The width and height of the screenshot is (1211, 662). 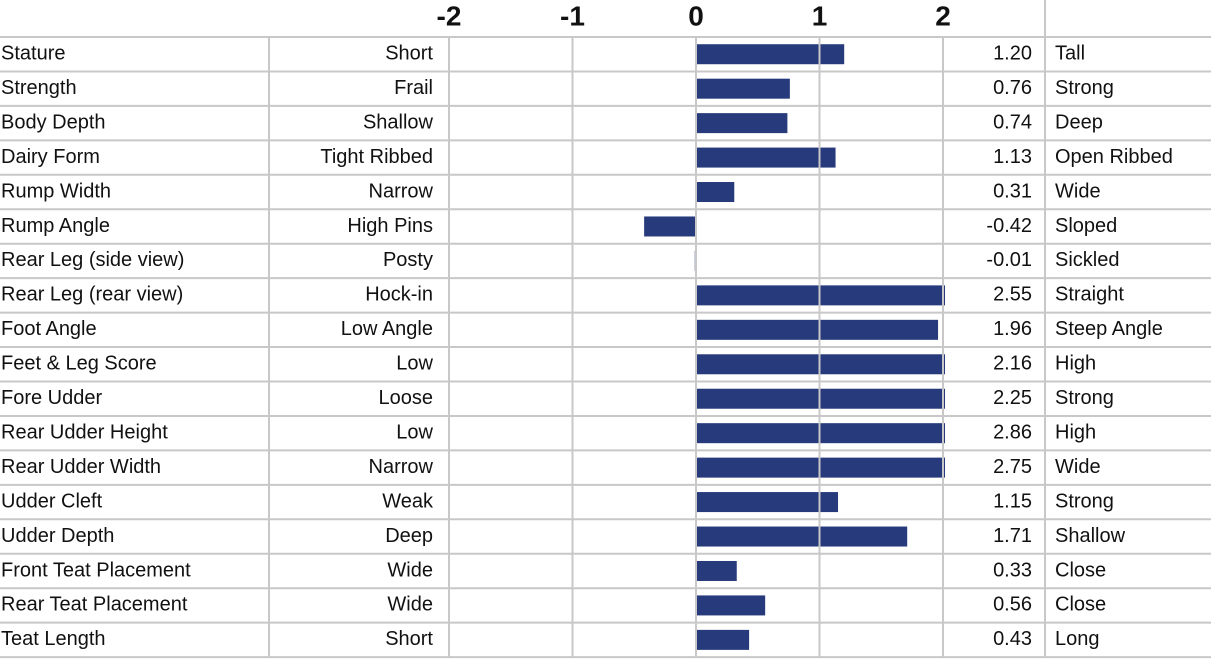 What do you see at coordinates (1109, 329) in the screenshot?
I see `high-label: Steep Angle` at bounding box center [1109, 329].